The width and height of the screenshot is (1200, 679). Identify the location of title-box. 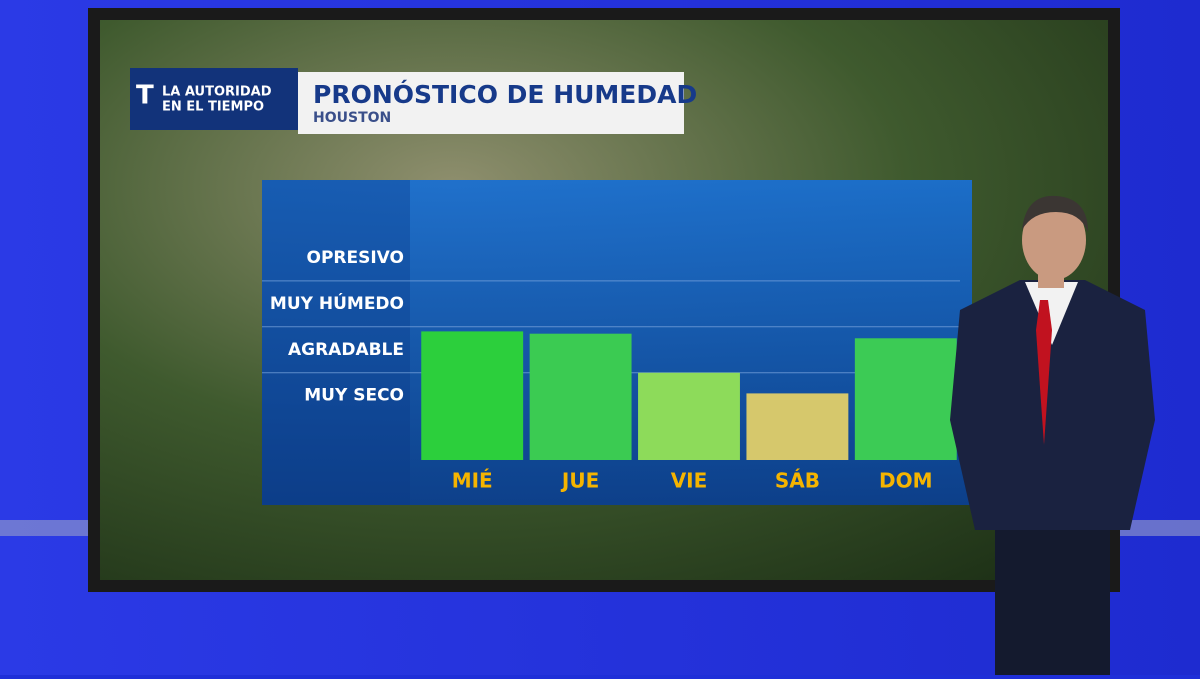
(491, 103).